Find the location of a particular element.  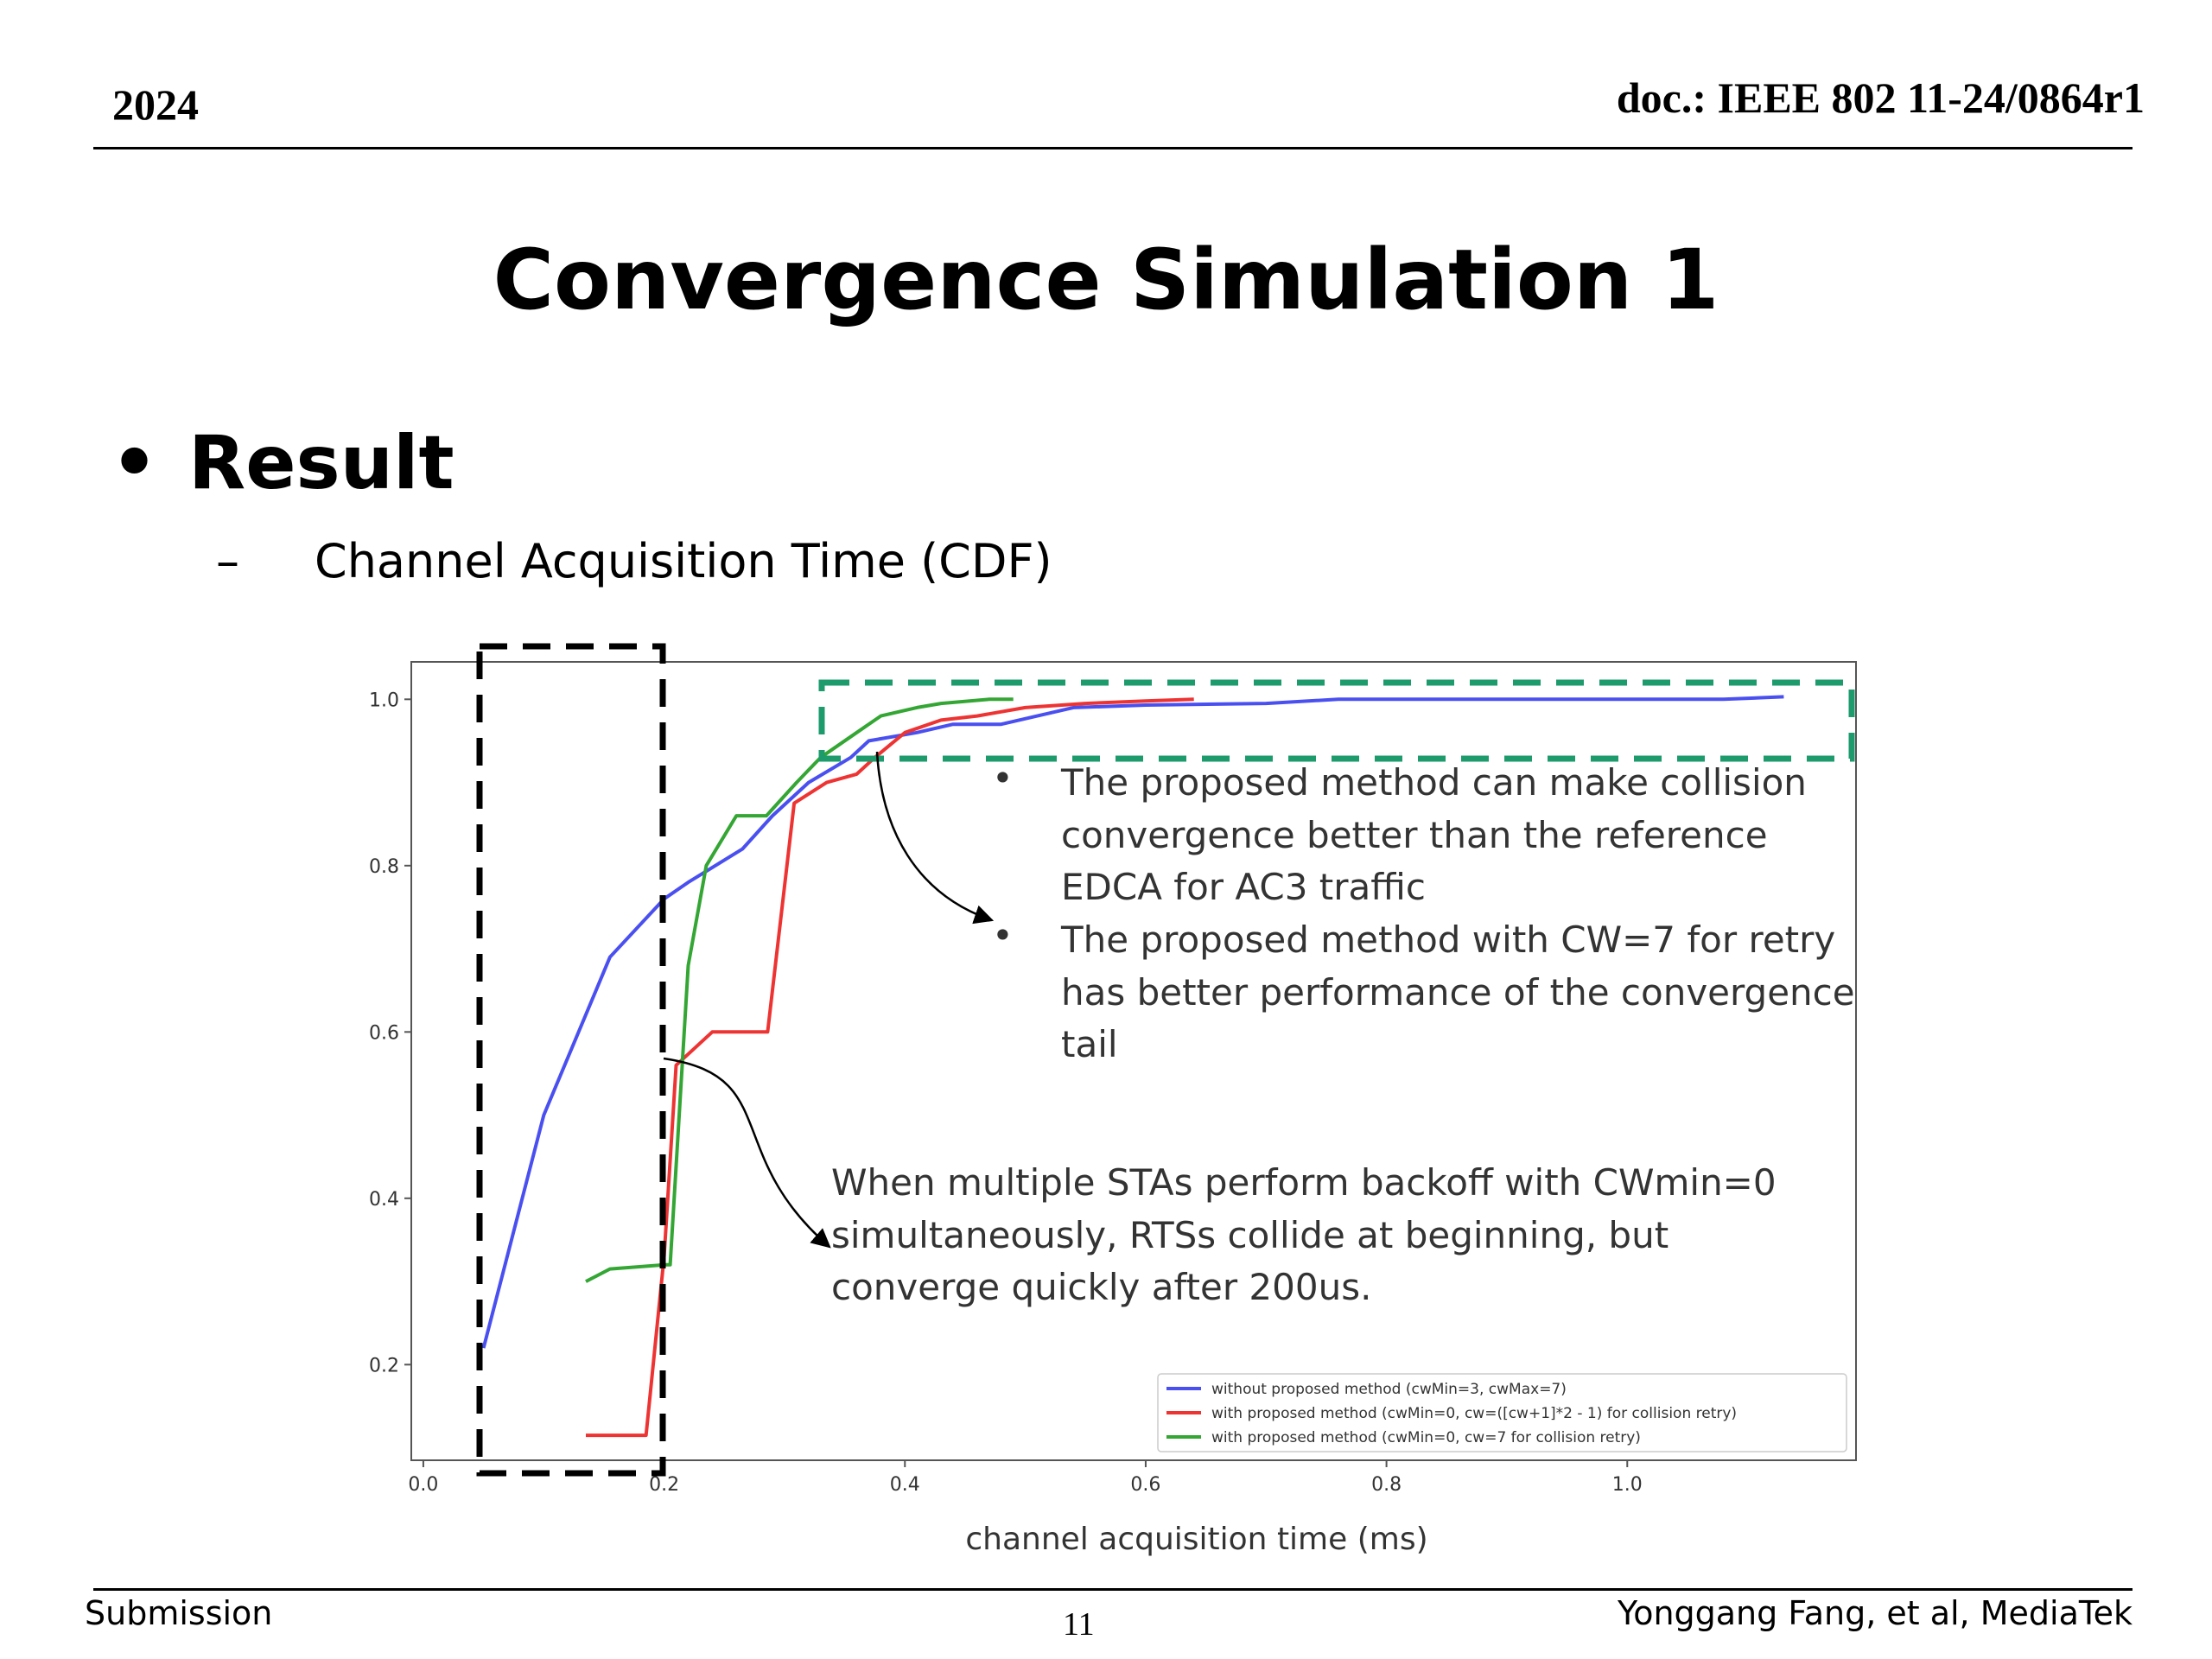

y-tick-label: 0.4 is located at coordinates (384, 1200).